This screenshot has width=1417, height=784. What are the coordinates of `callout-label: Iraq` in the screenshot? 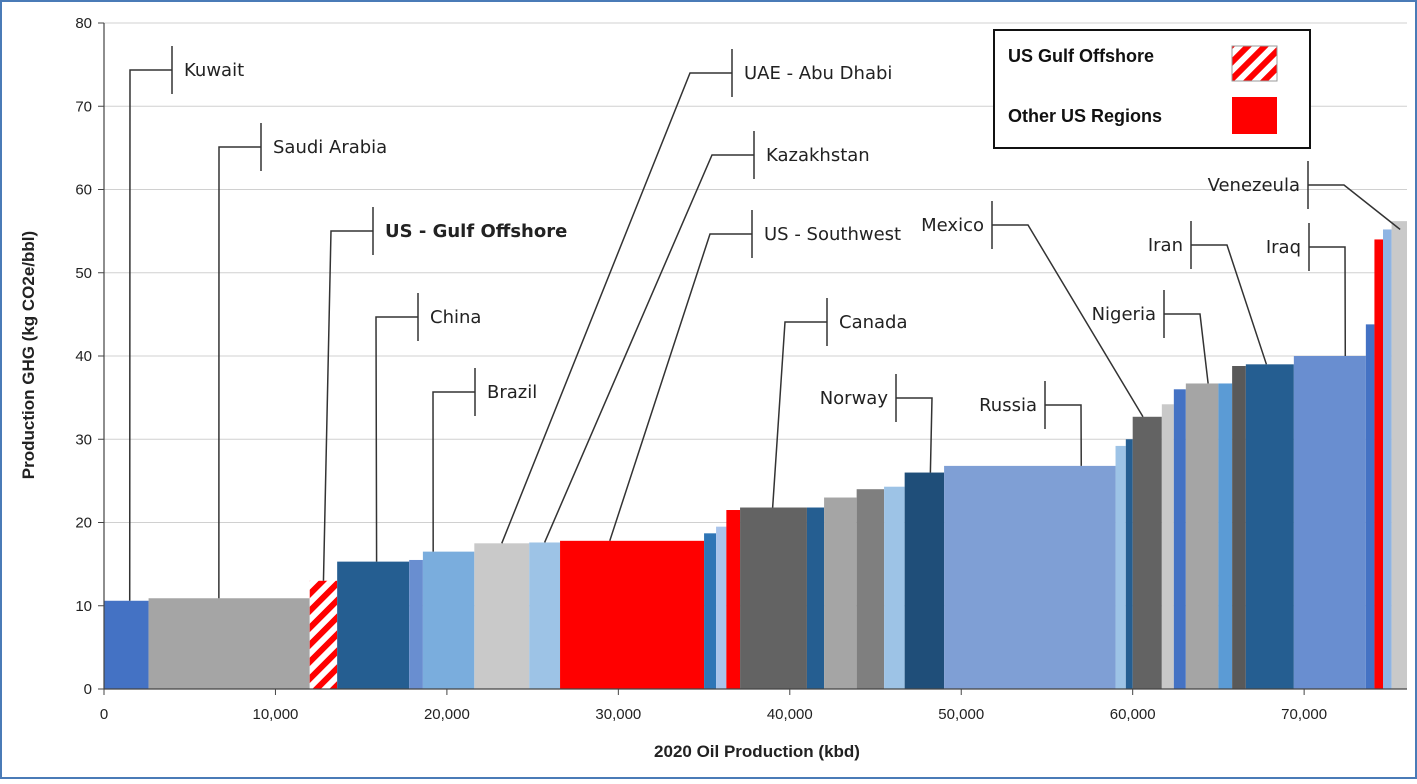 It's located at (1283, 247).